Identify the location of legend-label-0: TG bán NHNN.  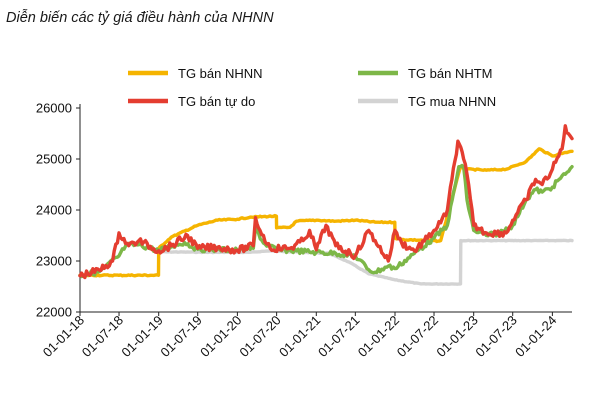
(220, 73).